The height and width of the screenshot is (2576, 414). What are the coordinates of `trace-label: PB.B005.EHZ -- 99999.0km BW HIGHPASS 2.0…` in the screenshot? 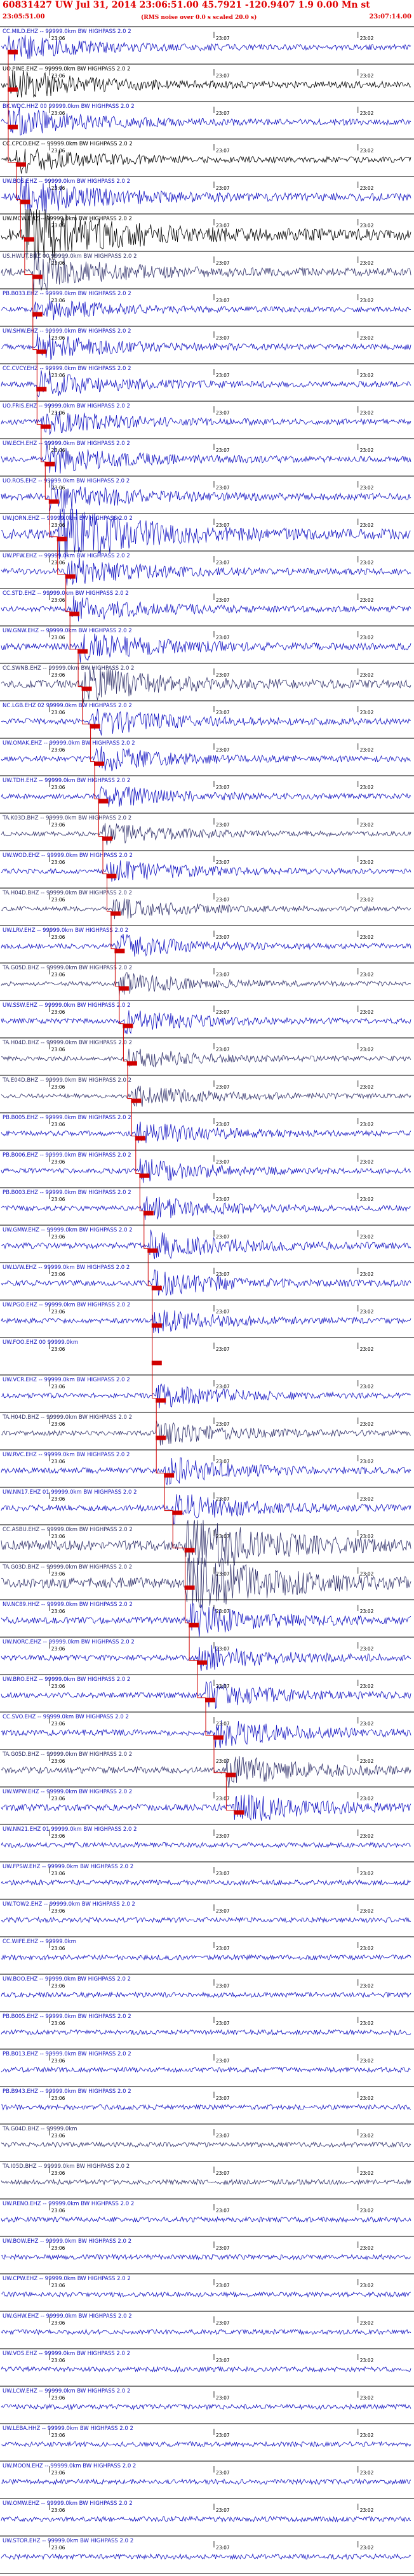 It's located at (67, 1118).